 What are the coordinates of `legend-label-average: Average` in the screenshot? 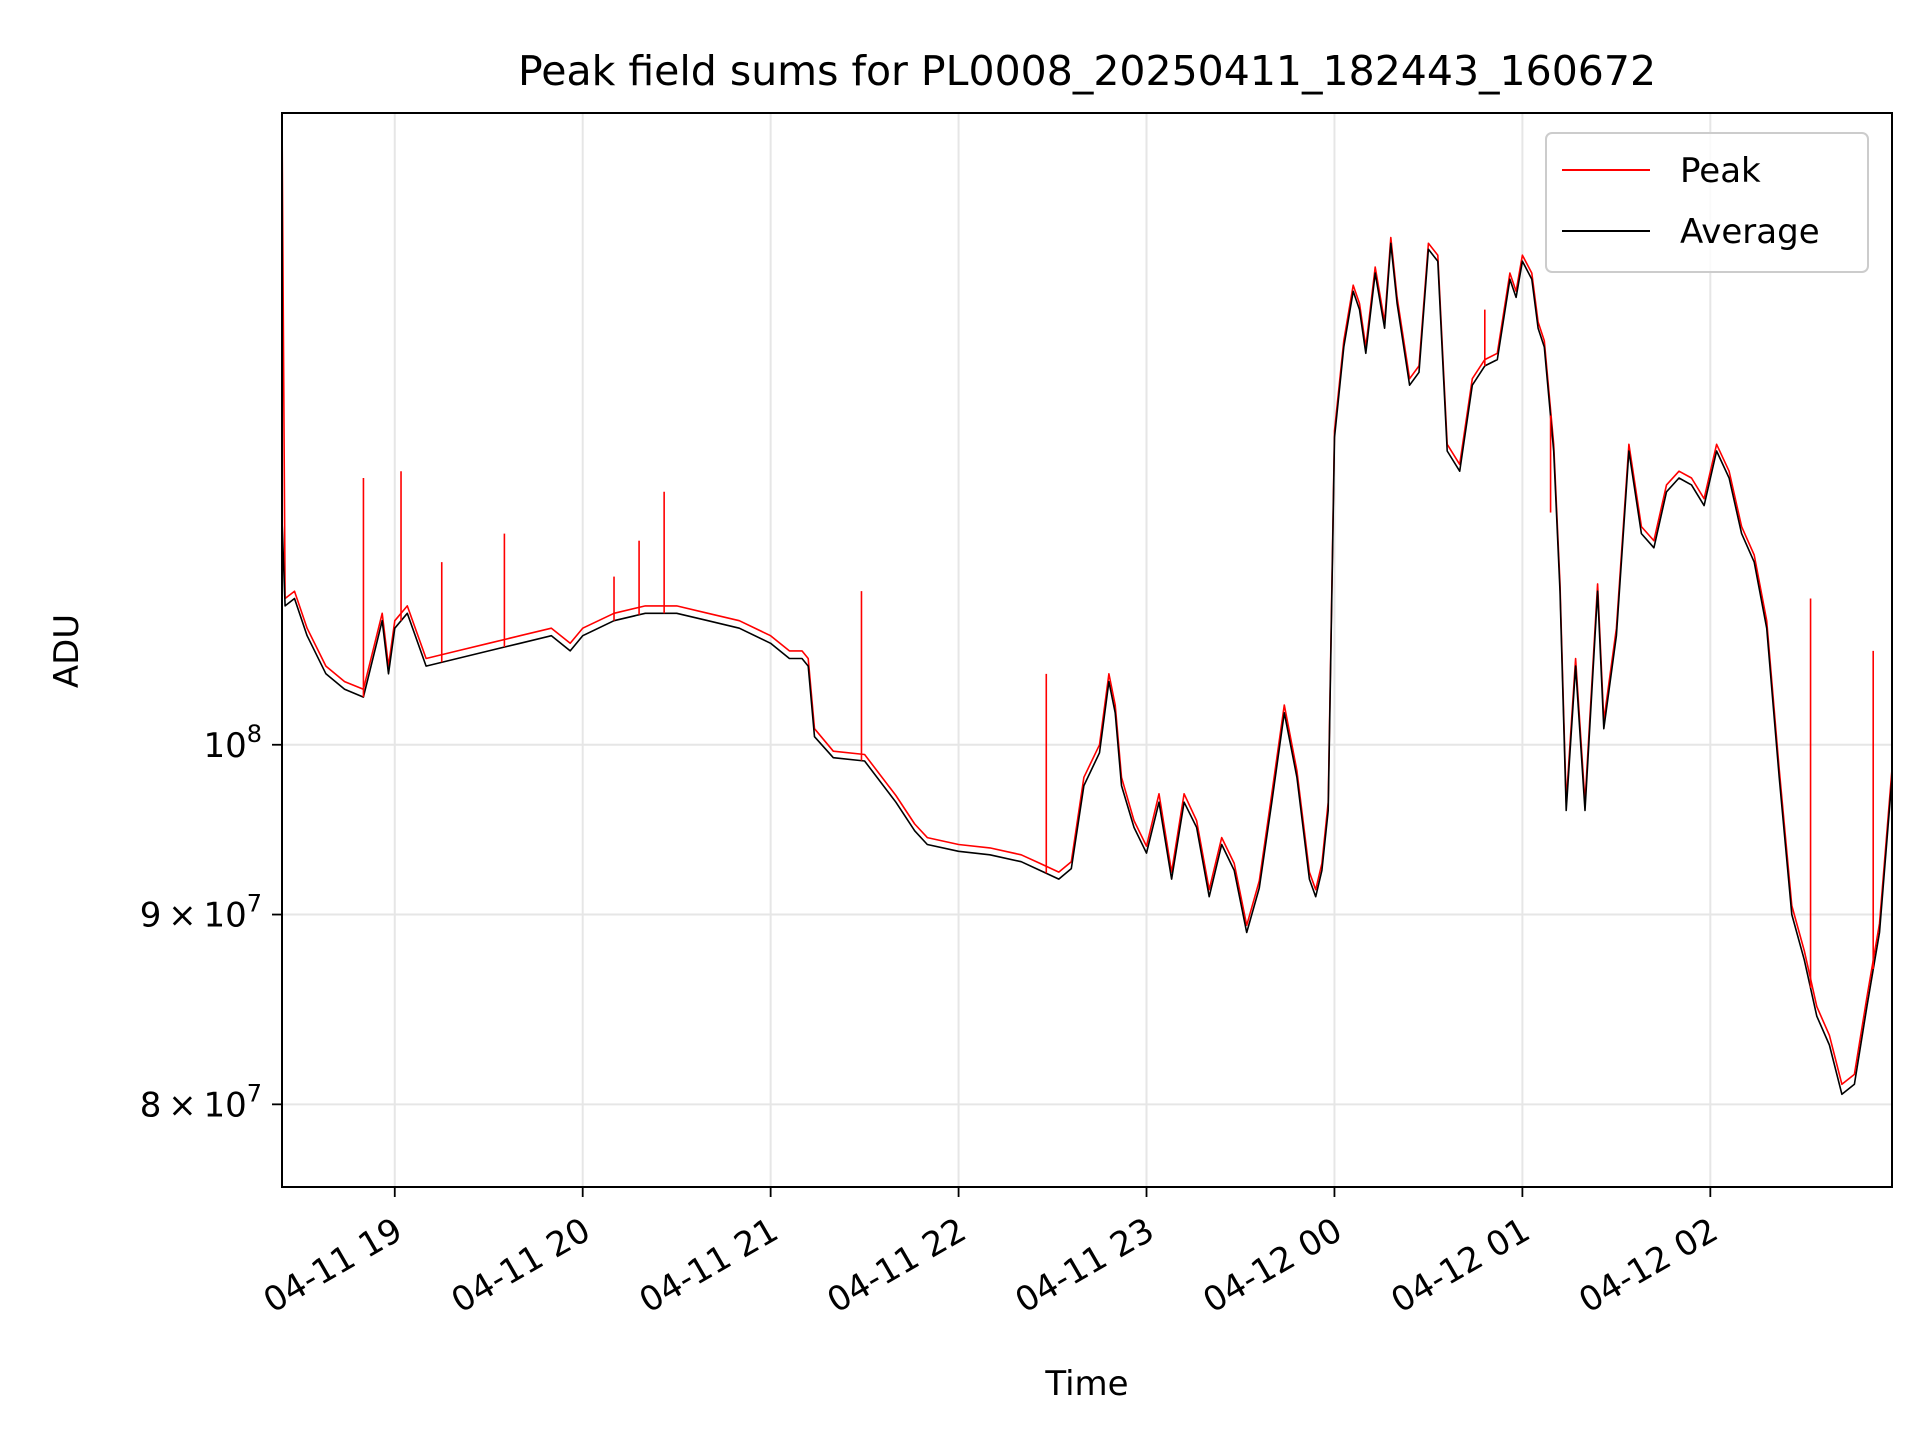 It's located at (1750, 232).